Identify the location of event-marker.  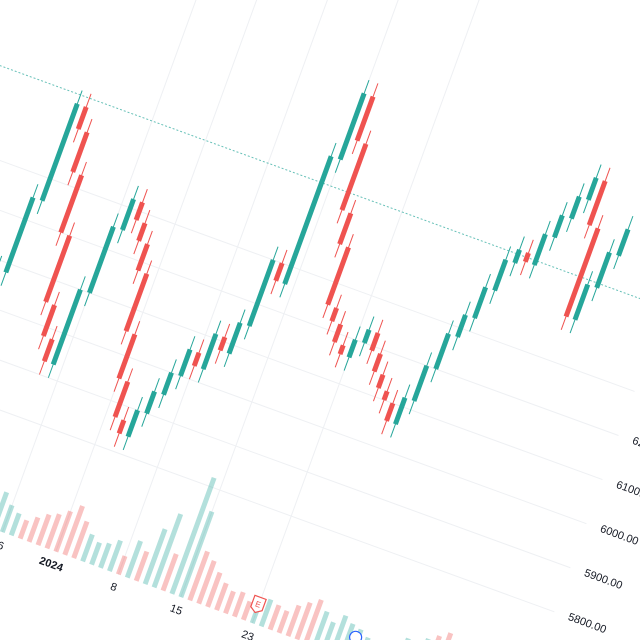
(356, 635).